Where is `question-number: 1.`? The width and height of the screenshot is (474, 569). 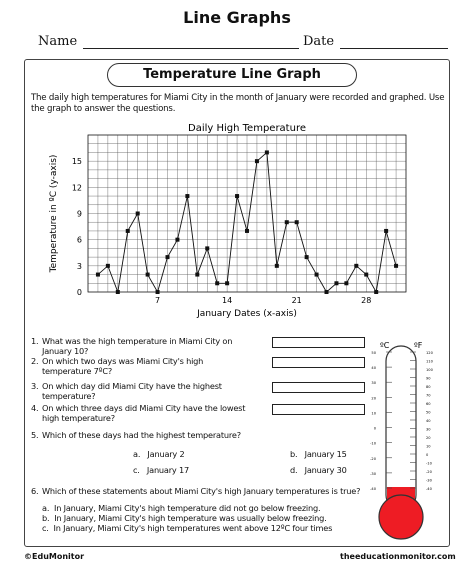 question-number: 1. is located at coordinates (35, 341).